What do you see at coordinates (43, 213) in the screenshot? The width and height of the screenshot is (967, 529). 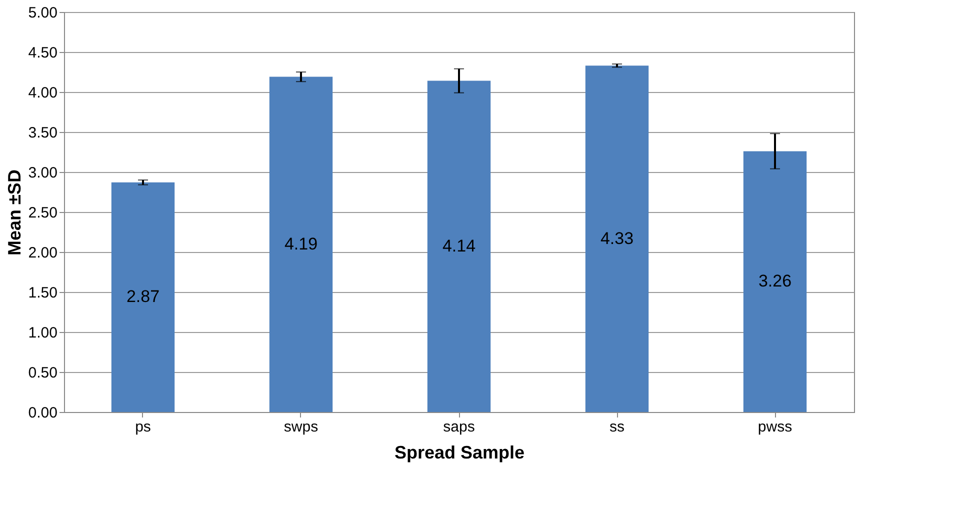 I see `y-tick-label: 2.50` at bounding box center [43, 213].